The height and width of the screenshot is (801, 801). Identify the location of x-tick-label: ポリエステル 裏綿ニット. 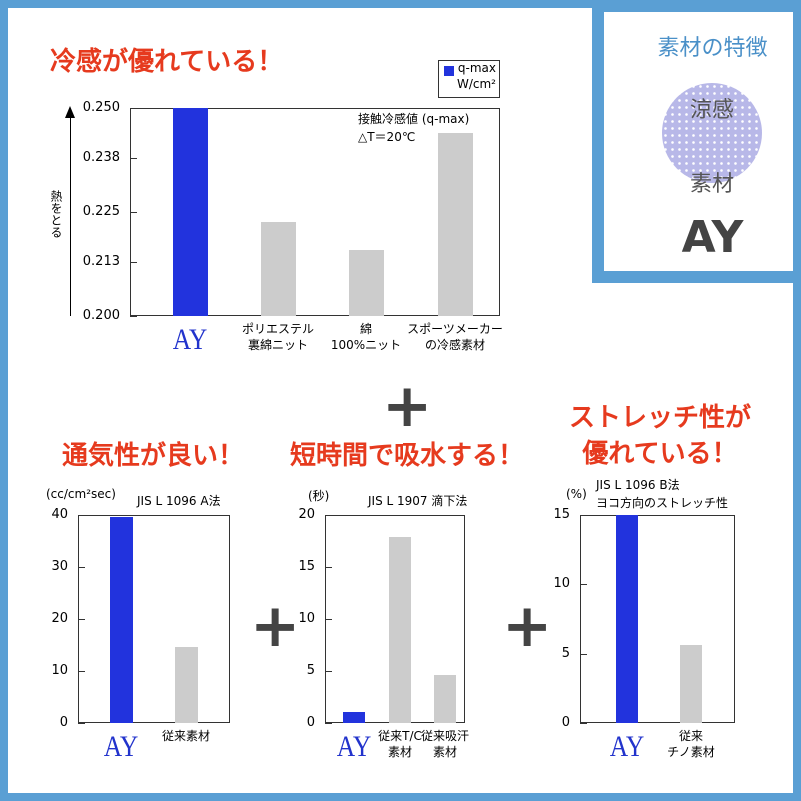
(277, 337).